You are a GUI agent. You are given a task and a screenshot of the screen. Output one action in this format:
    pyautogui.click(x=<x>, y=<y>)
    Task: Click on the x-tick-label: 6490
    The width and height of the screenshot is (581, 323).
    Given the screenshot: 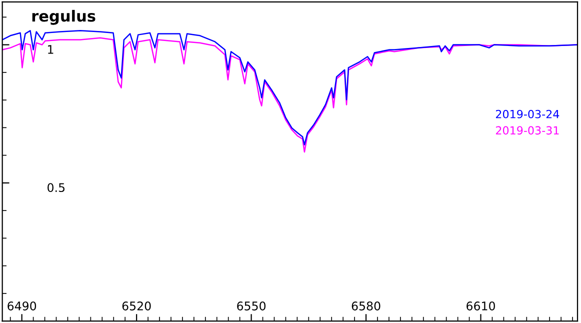 What is the action you would take?
    pyautogui.click(x=22, y=306)
    